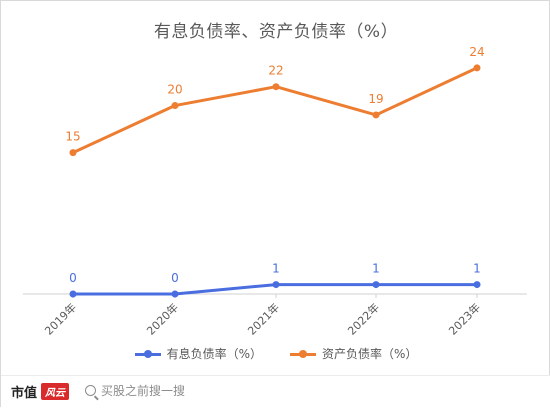 The height and width of the screenshot is (408, 550). What do you see at coordinates (275, 391) in the screenshot?
I see `footer-bar: 市值 风云 买股之前搜一搜` at bounding box center [275, 391].